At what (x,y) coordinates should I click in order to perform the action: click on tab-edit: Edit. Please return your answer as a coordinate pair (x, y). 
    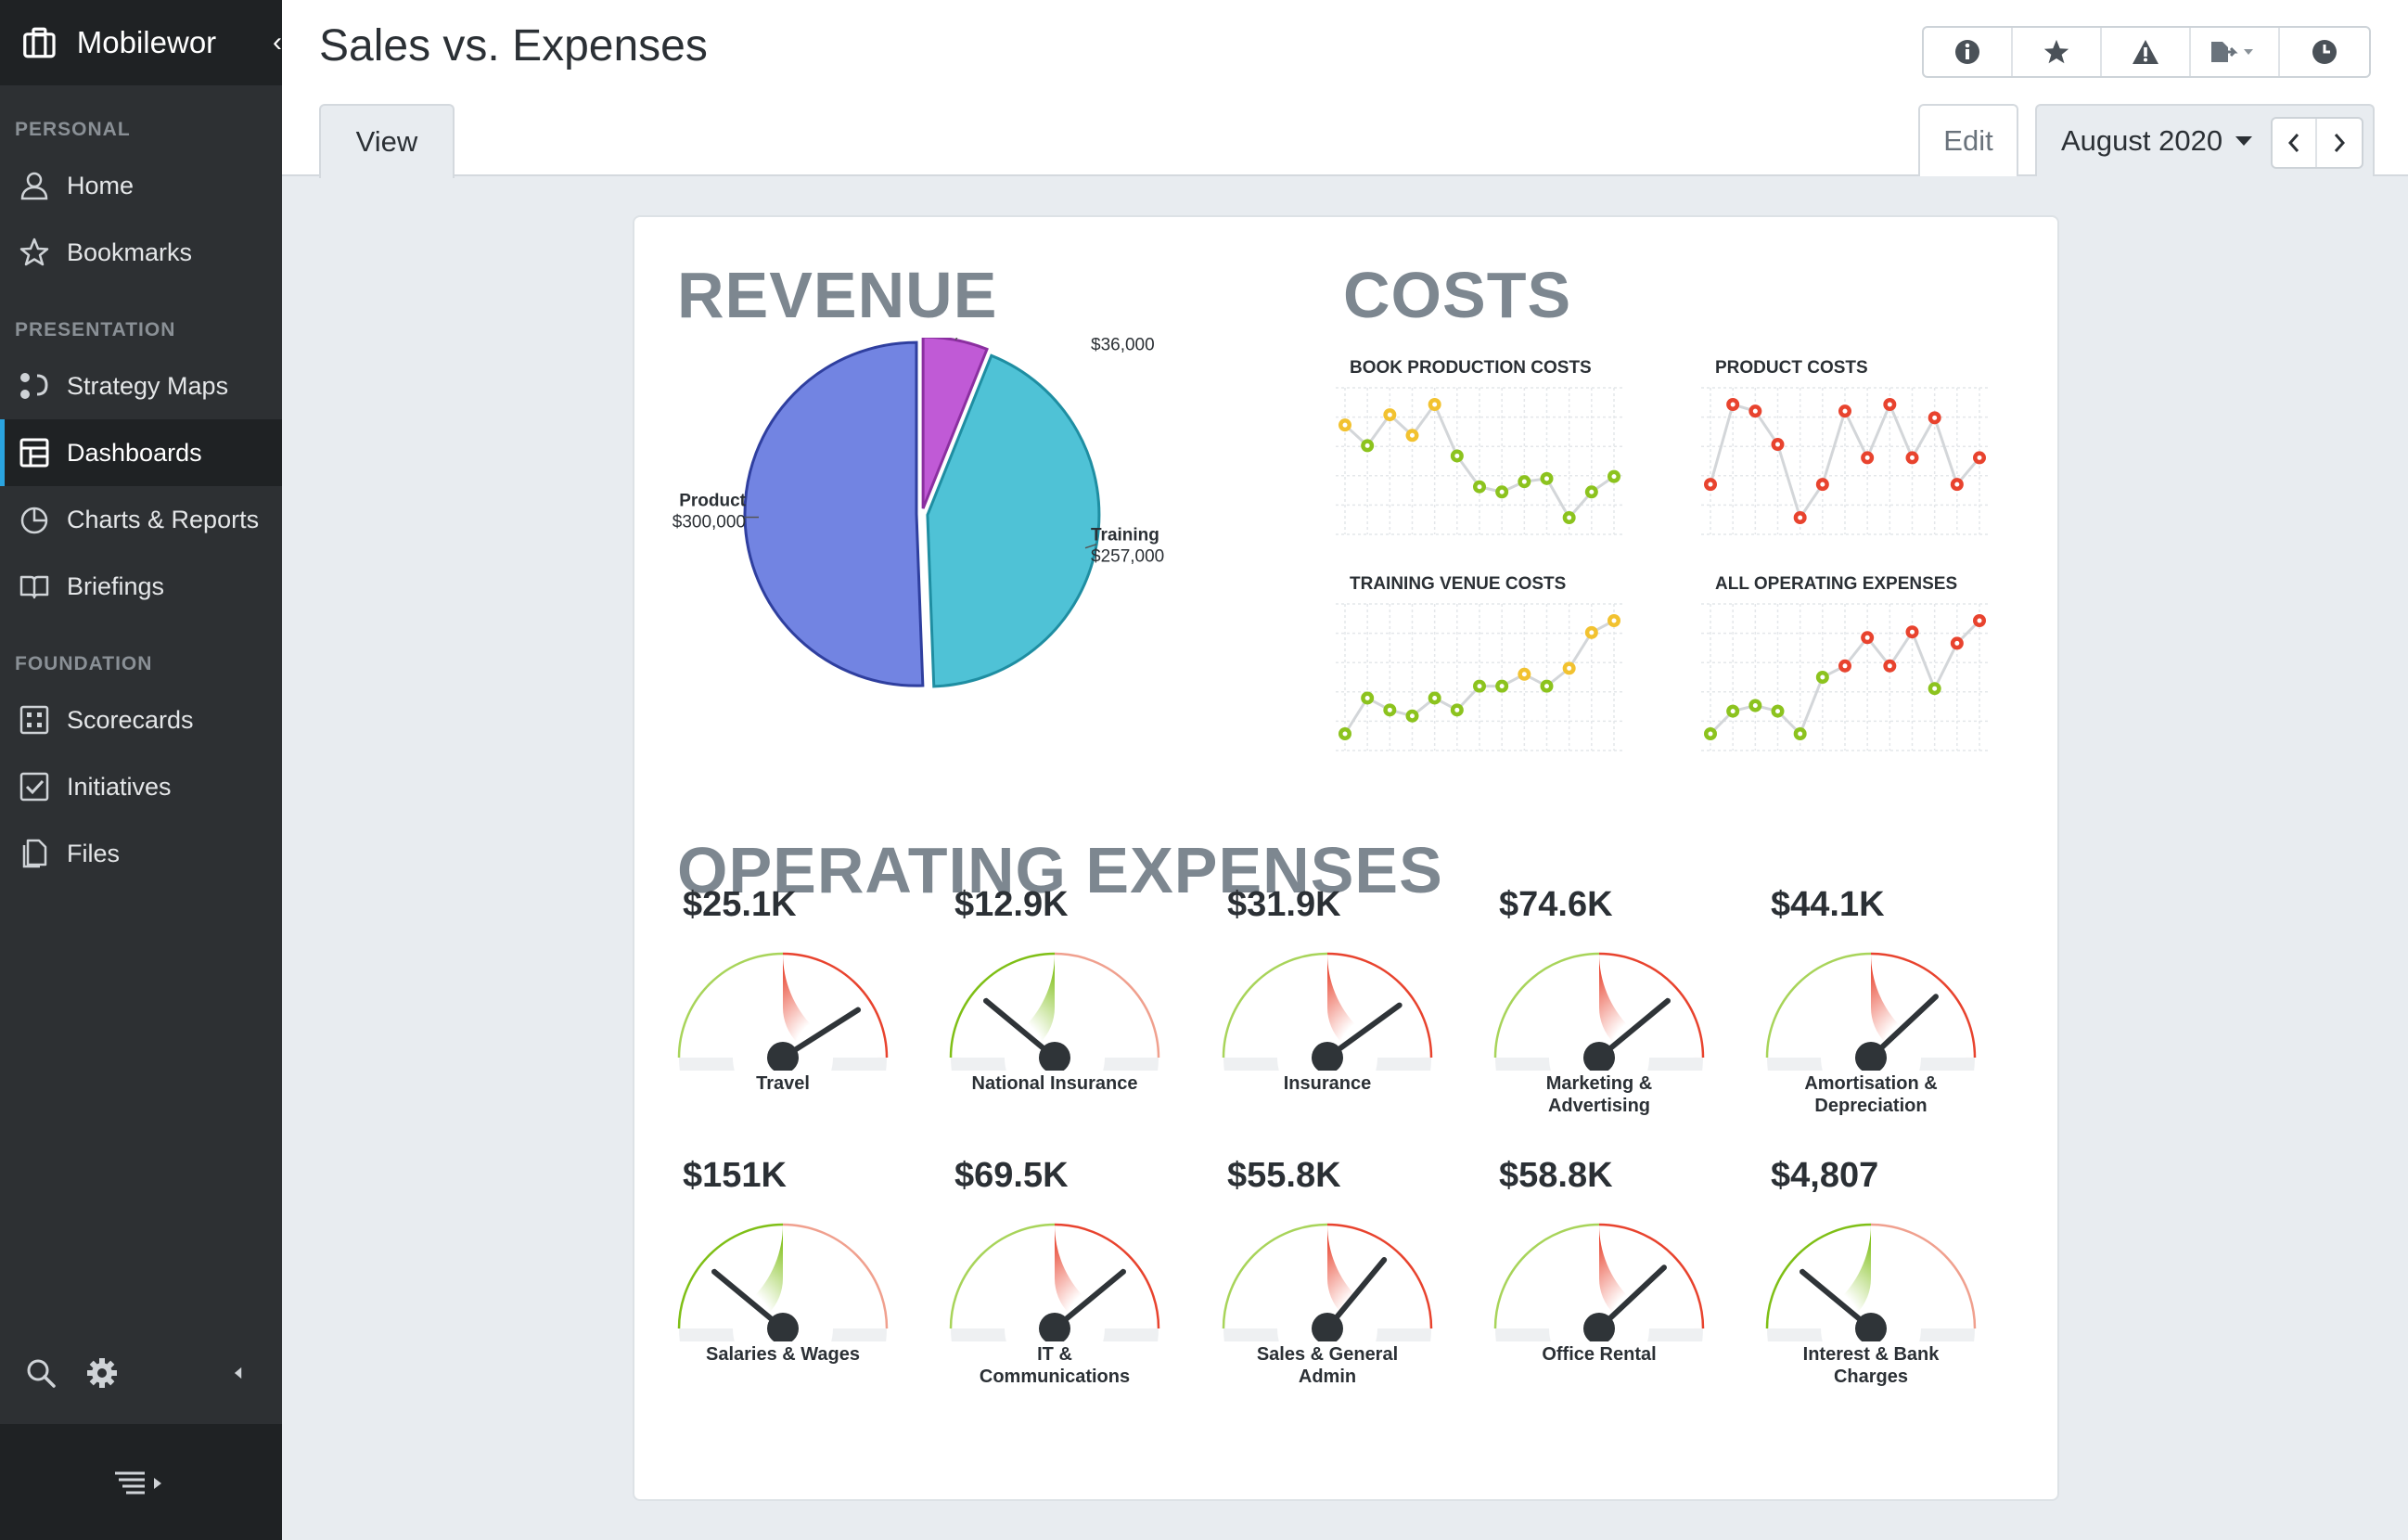
    Looking at the image, I should click on (1968, 140).